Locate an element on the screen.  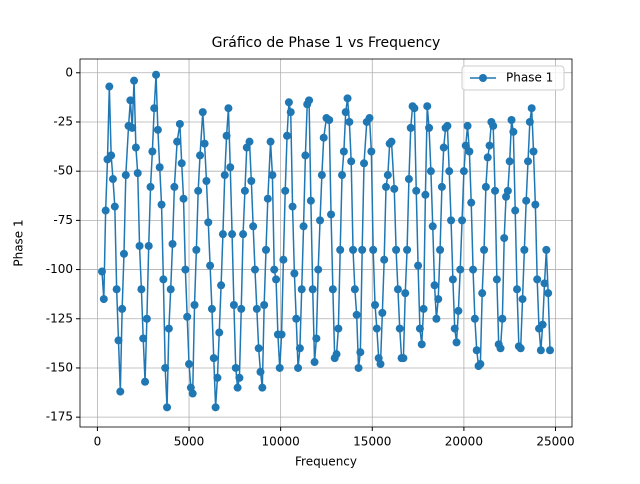
x-axis-label: Frequency is located at coordinates (326, 462).